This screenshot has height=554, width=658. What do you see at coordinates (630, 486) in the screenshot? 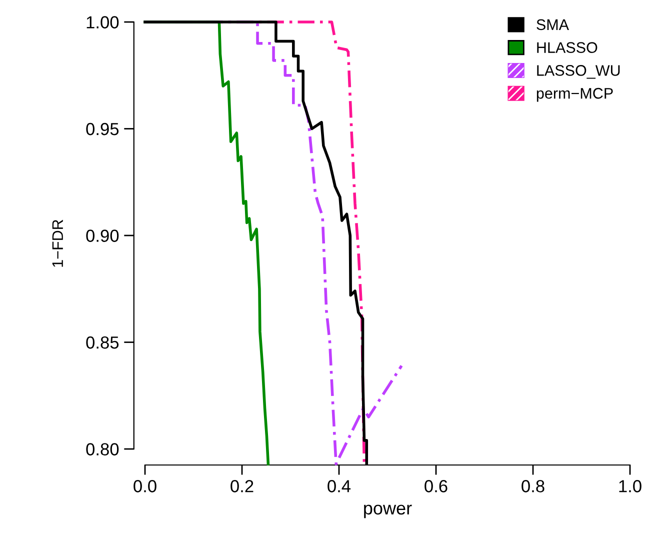
I see `x-tick-label: 1.0` at bounding box center [630, 486].